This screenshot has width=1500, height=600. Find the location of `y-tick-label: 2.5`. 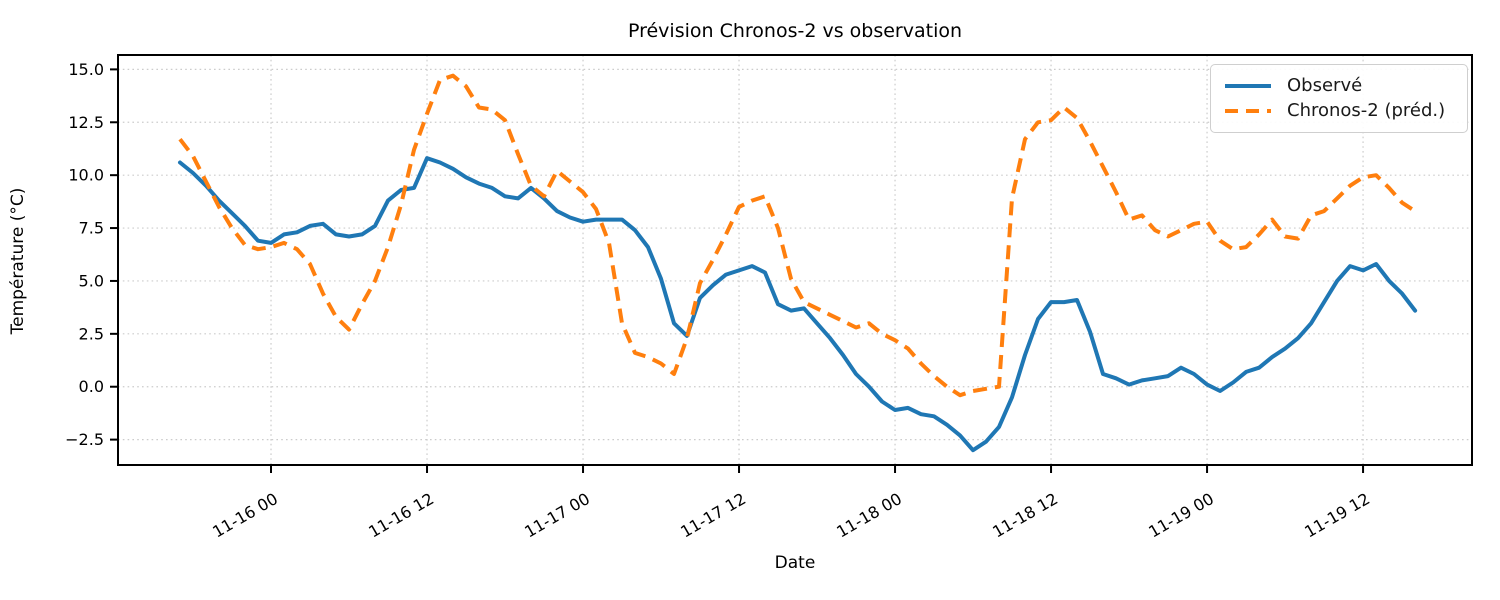

y-tick-label: 2.5 is located at coordinates (91, 333).